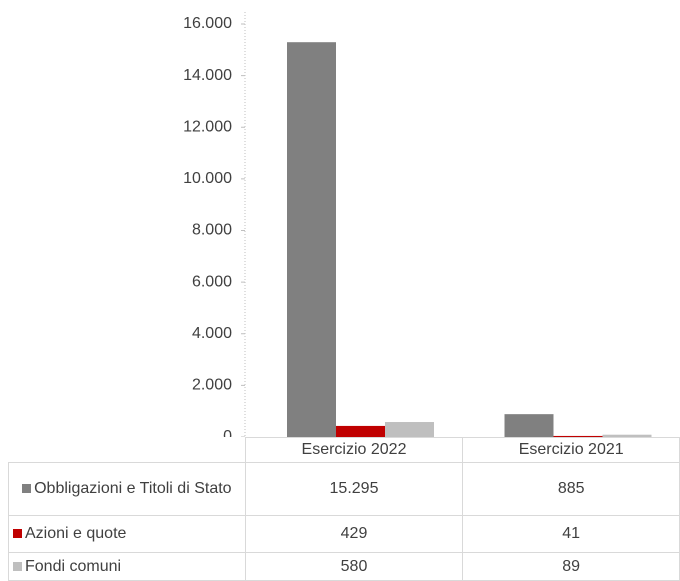  I want to click on legend-label: Obbligazioni e Titoli di Stato, so click(133, 488).